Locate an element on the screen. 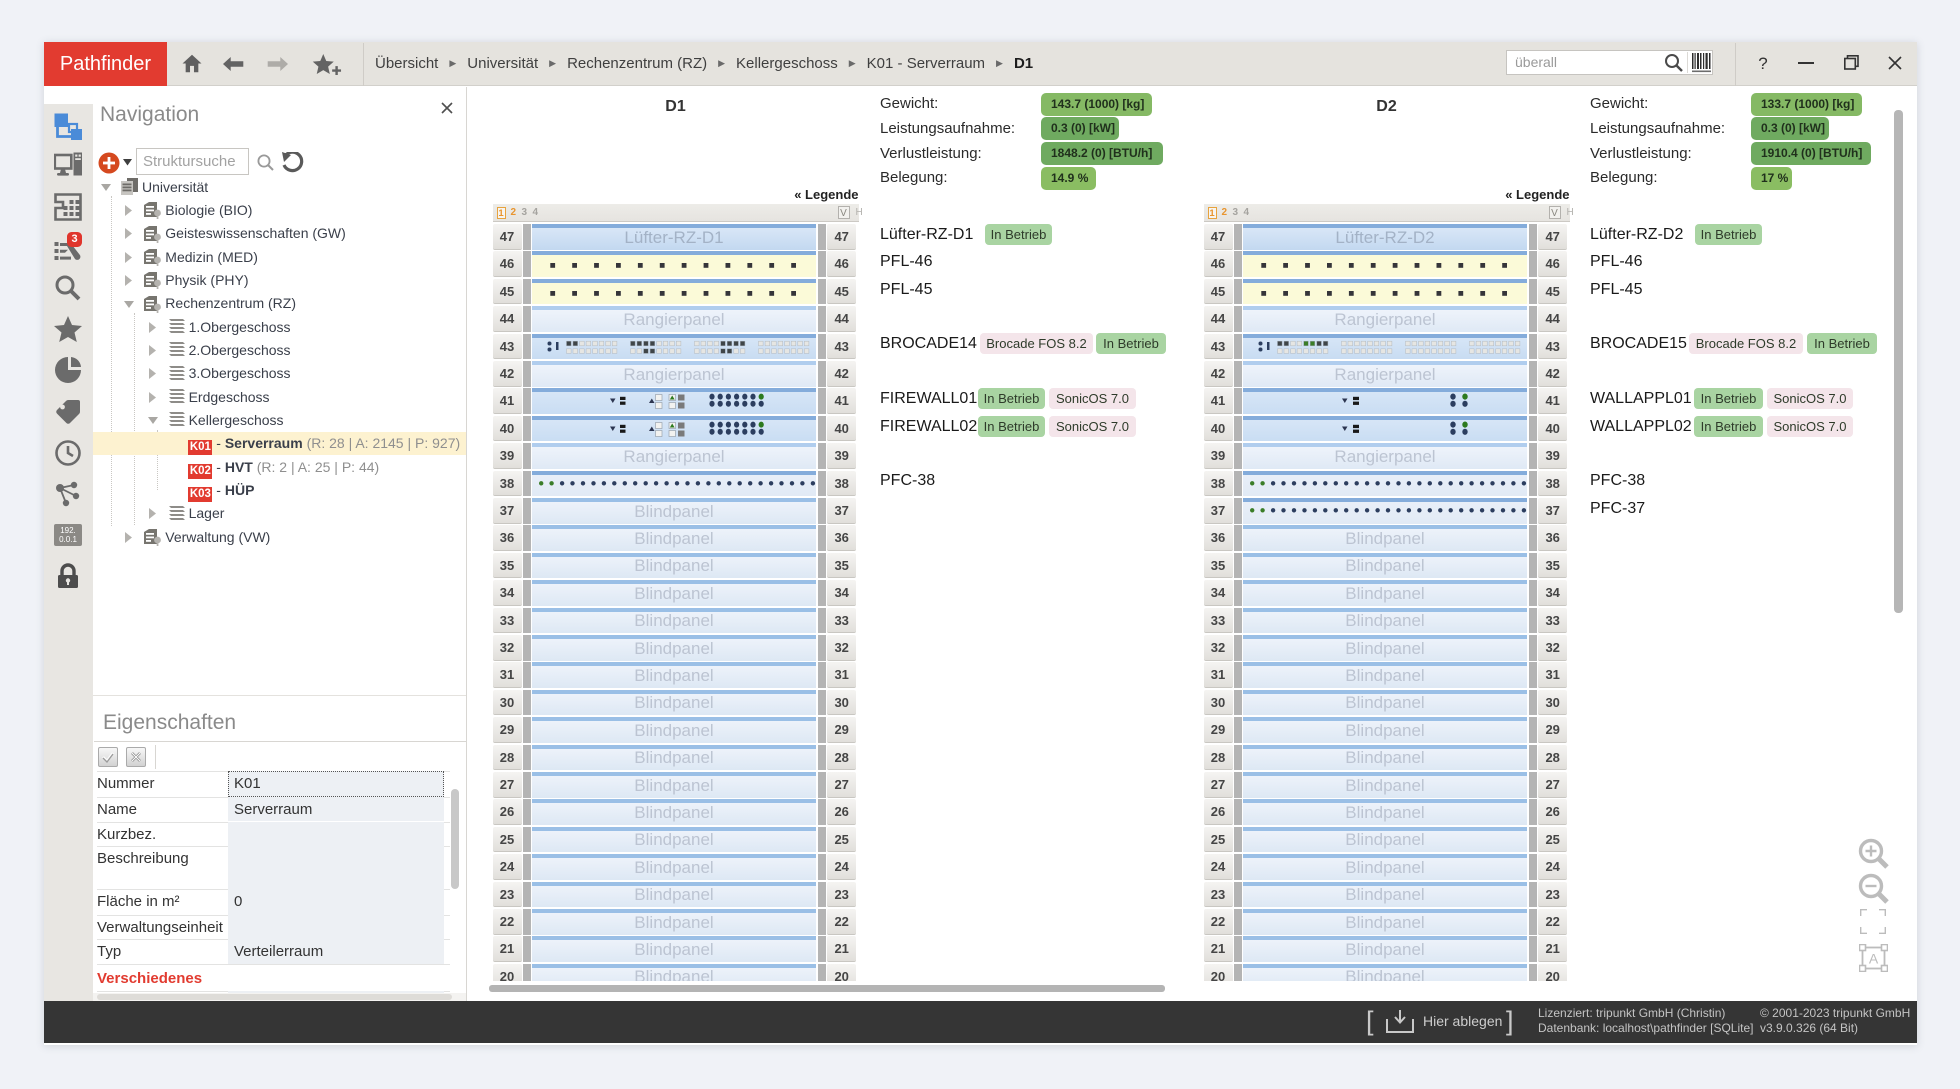  svg-text: A is located at coordinates (1874, 959).